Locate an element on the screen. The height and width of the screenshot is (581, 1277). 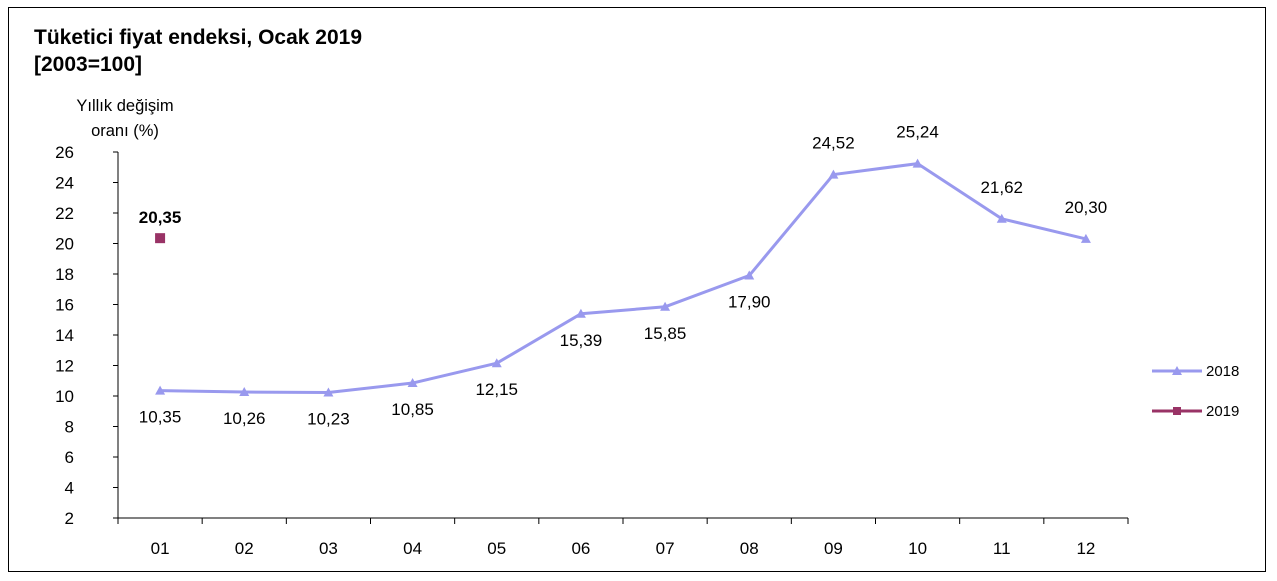
y-tick-label: 24 is located at coordinates (64, 183).